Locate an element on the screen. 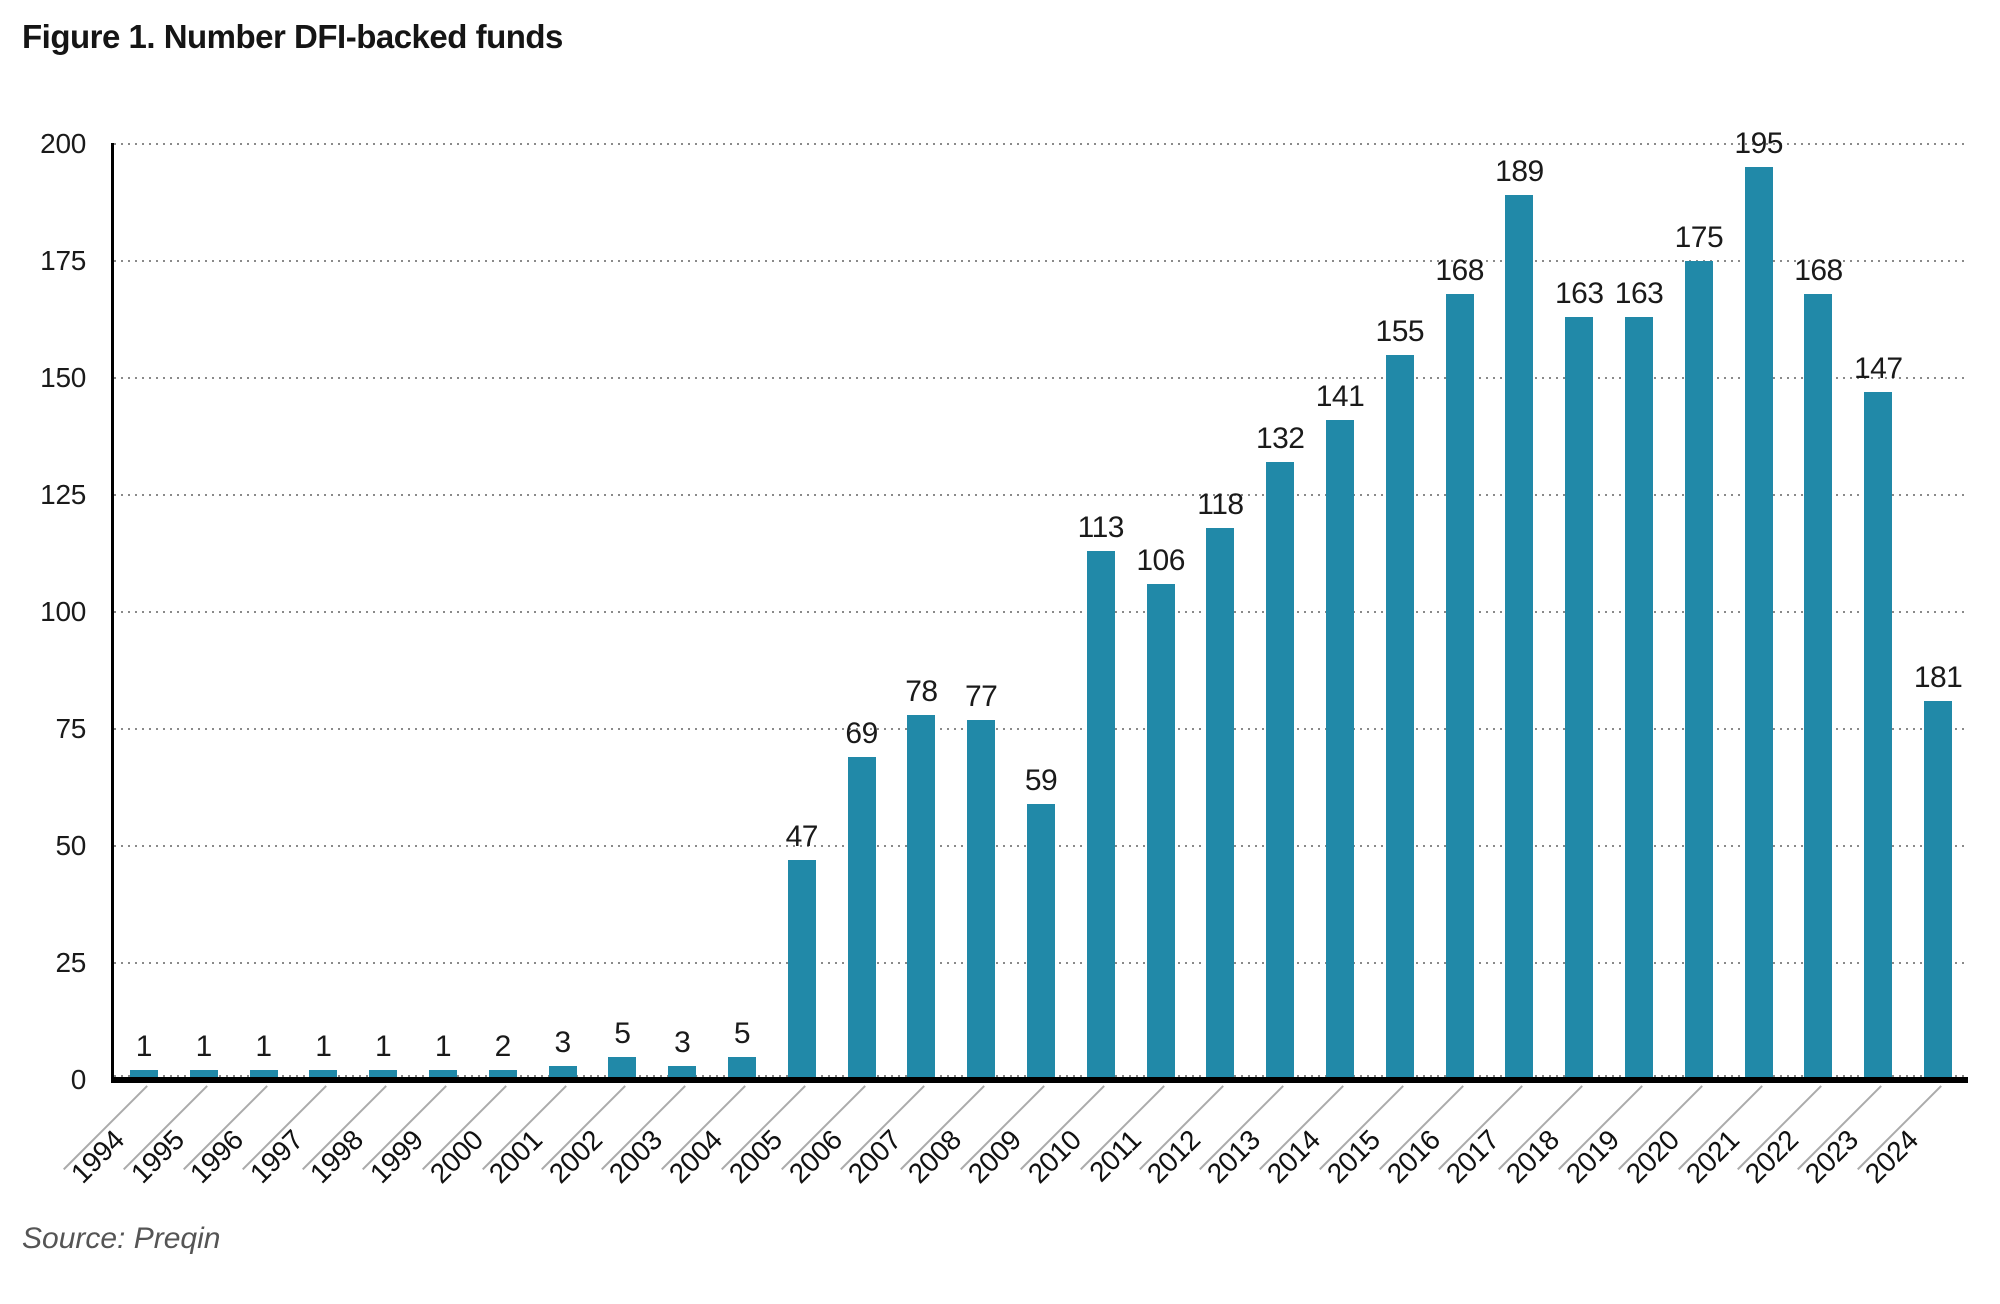  y-tick-label: 0 is located at coordinates (78, 1079).